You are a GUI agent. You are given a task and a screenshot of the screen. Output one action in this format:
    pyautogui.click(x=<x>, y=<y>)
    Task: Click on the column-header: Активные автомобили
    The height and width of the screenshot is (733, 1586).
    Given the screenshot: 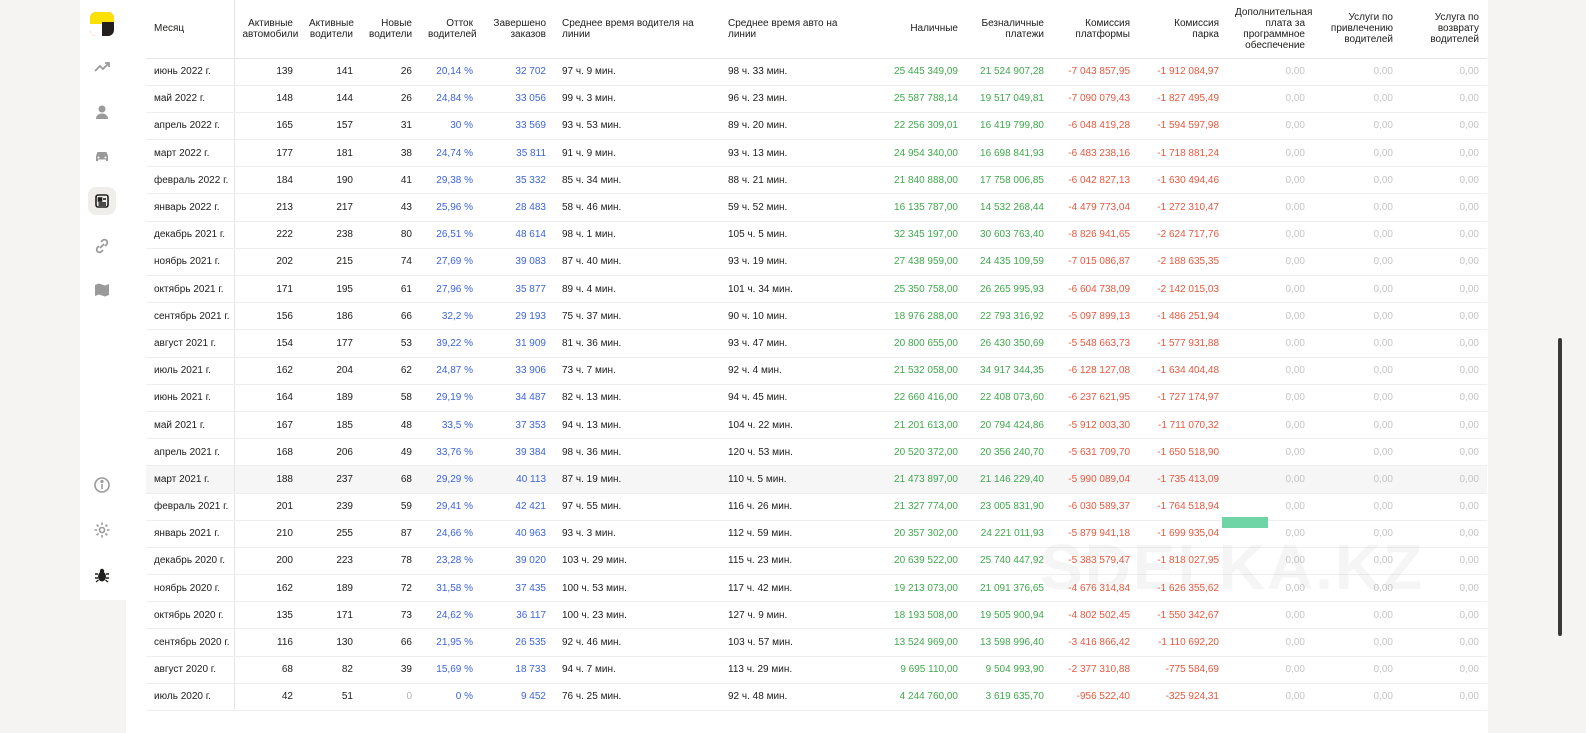 What is the action you would take?
    pyautogui.click(x=267, y=29)
    